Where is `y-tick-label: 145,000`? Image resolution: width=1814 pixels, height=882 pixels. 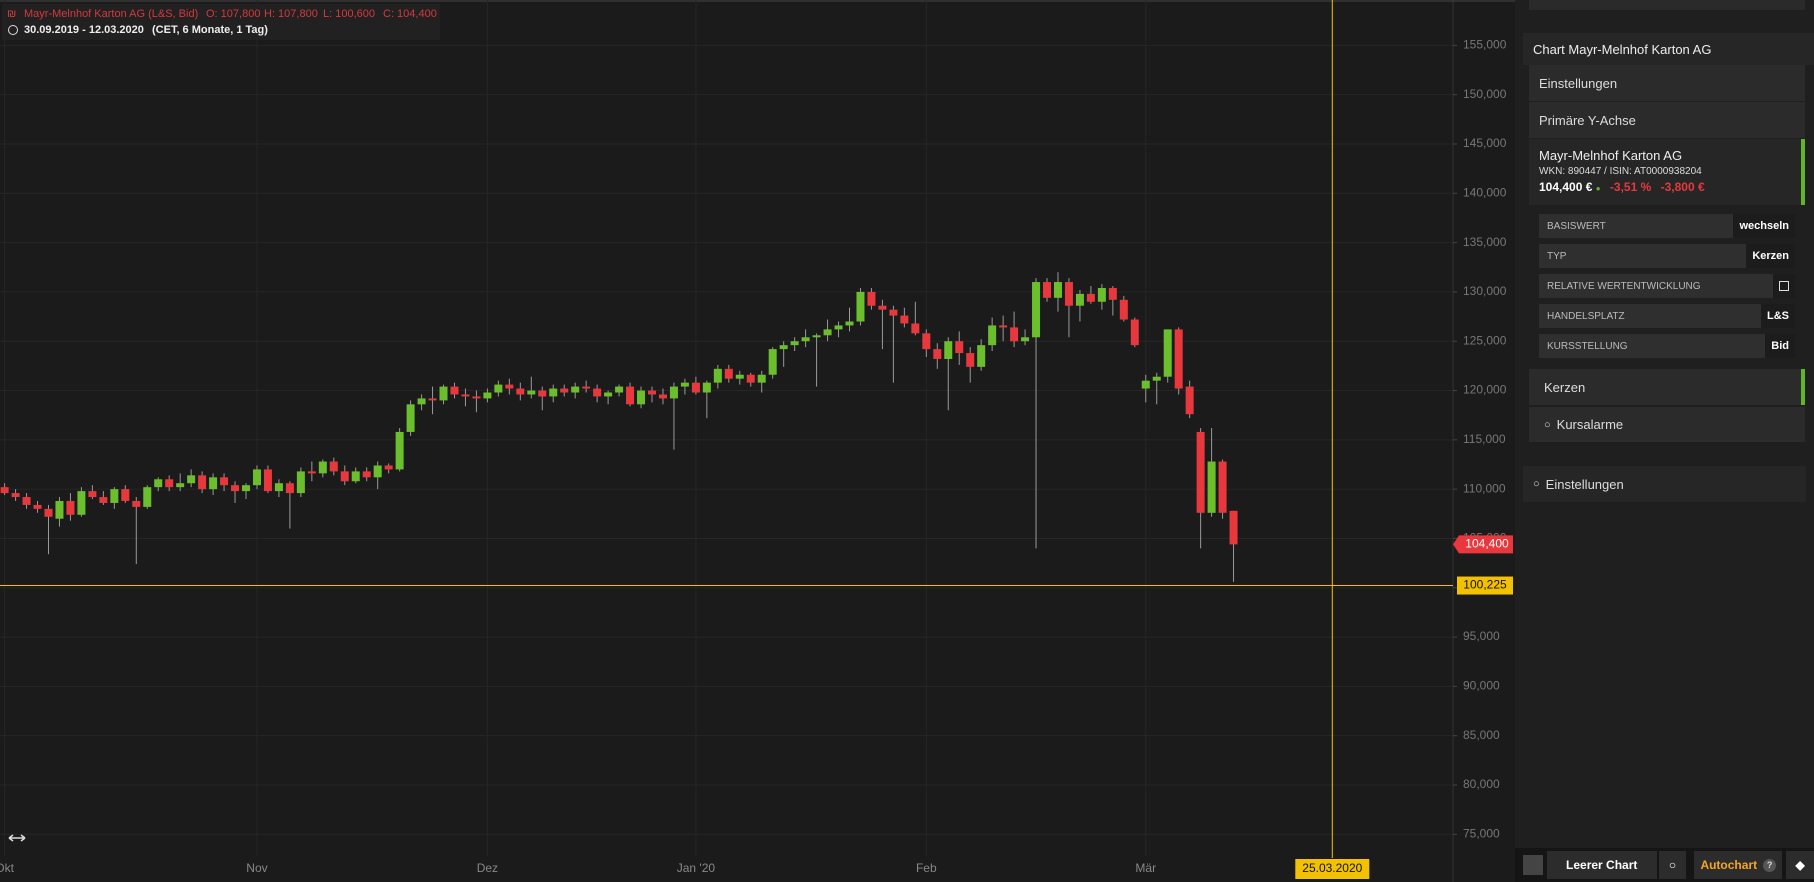
y-tick-label: 145,000 is located at coordinates (1485, 143).